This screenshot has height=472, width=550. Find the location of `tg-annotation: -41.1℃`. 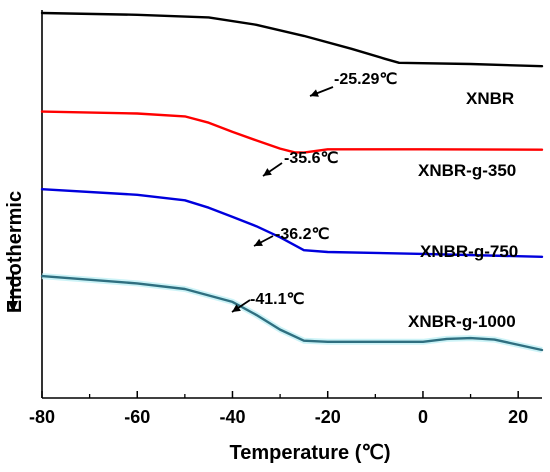

tg-annotation: -41.1℃ is located at coordinates (277, 299).